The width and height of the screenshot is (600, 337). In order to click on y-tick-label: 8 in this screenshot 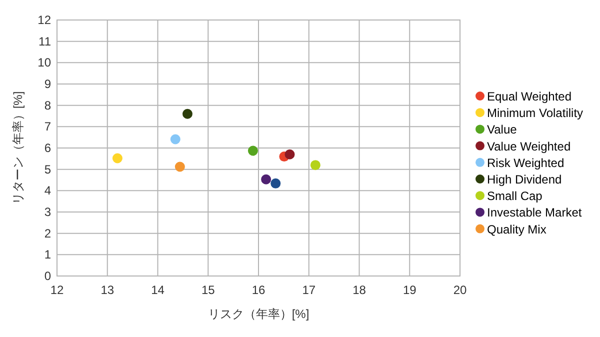, I will do `click(48, 105)`.